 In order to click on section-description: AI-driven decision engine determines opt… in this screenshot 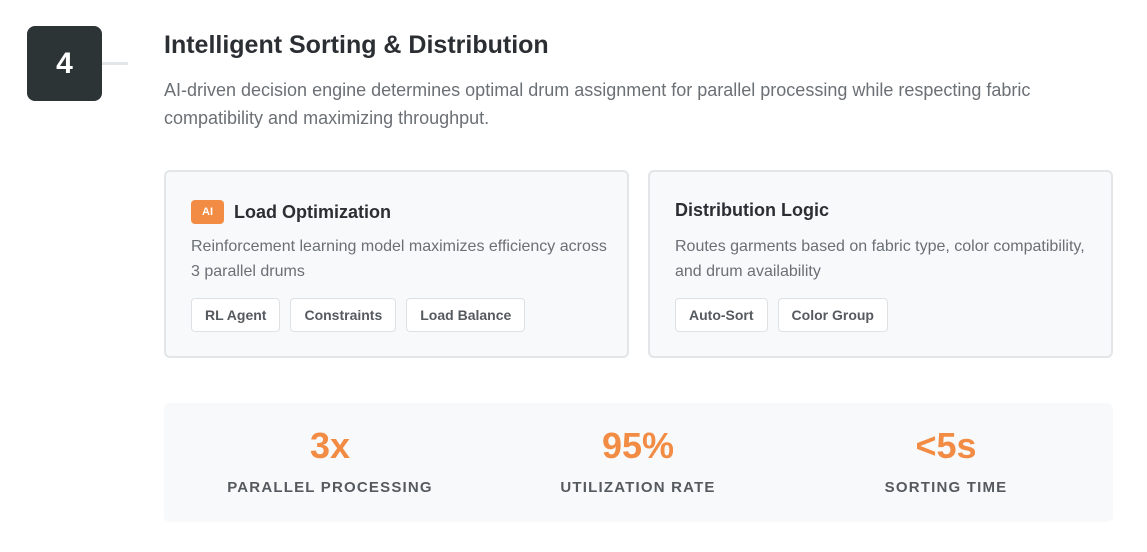, I will do `click(597, 104)`.